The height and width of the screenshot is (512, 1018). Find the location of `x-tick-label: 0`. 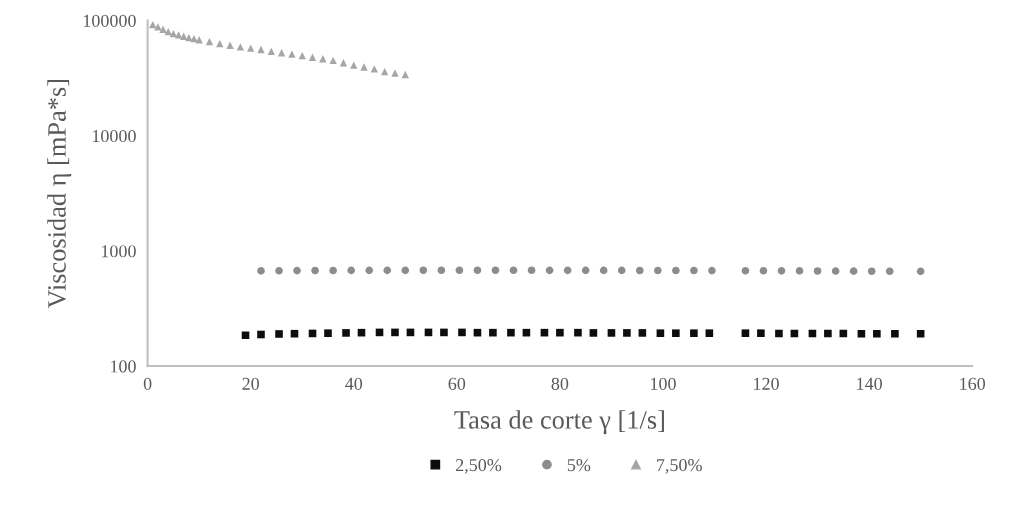

x-tick-label: 0 is located at coordinates (147, 383).